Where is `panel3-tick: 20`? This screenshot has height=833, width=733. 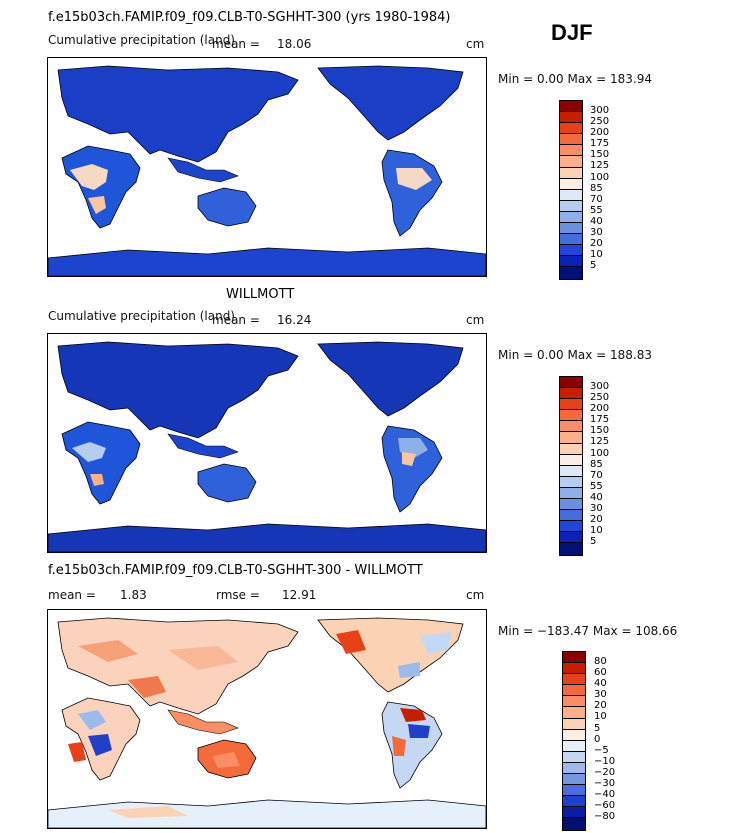
panel3-tick: 20 is located at coordinates (600, 706).